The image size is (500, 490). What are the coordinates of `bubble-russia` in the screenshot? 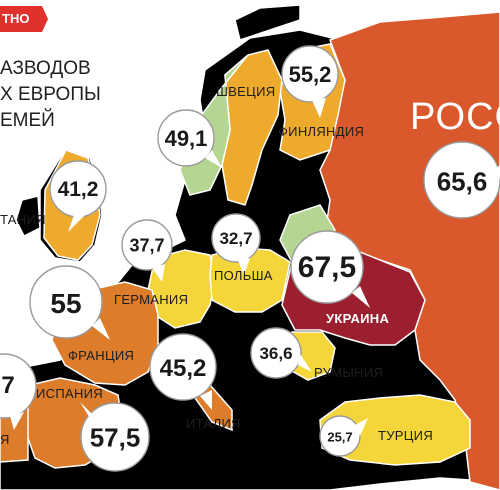 It's located at (461, 180).